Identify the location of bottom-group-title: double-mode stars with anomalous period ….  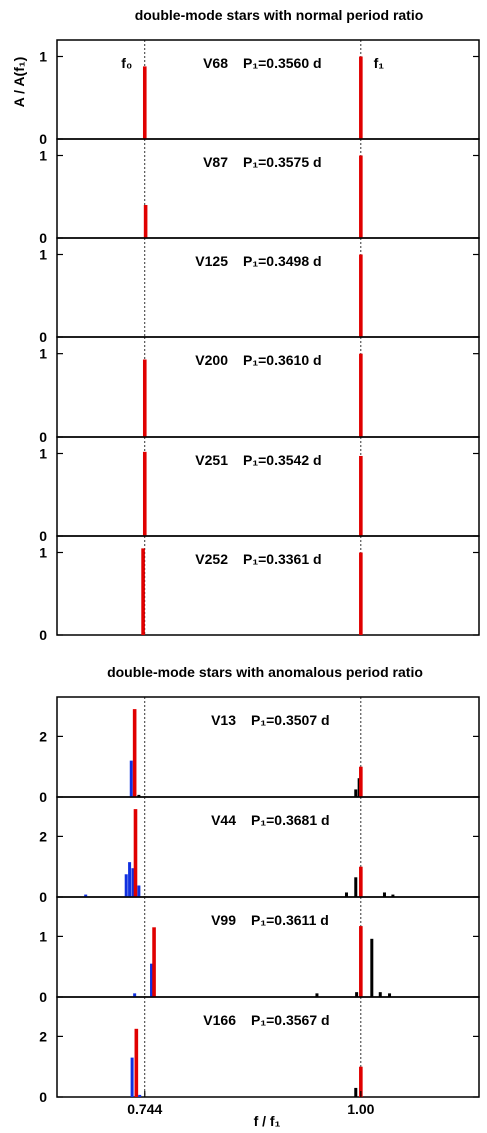
(265, 672).